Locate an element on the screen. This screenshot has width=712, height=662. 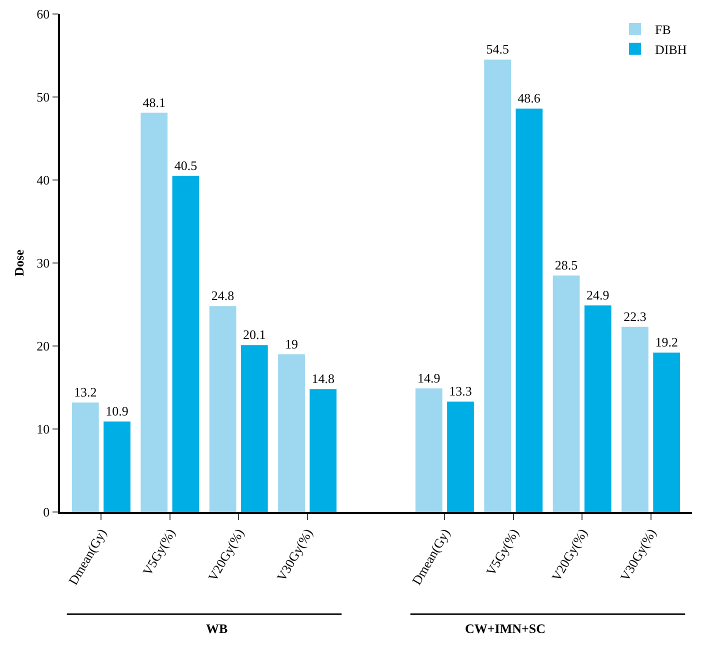
data-label: 14.9 is located at coordinates (429, 378).